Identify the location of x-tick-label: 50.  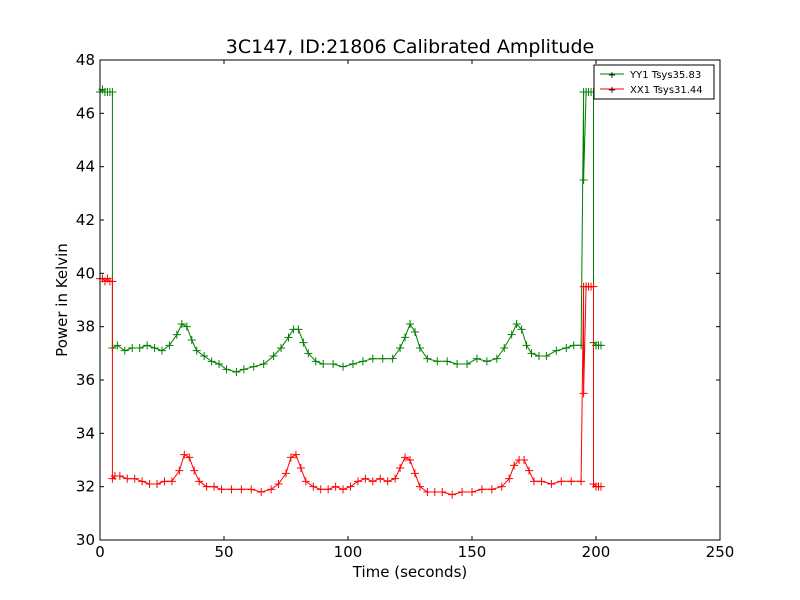
(223, 552).